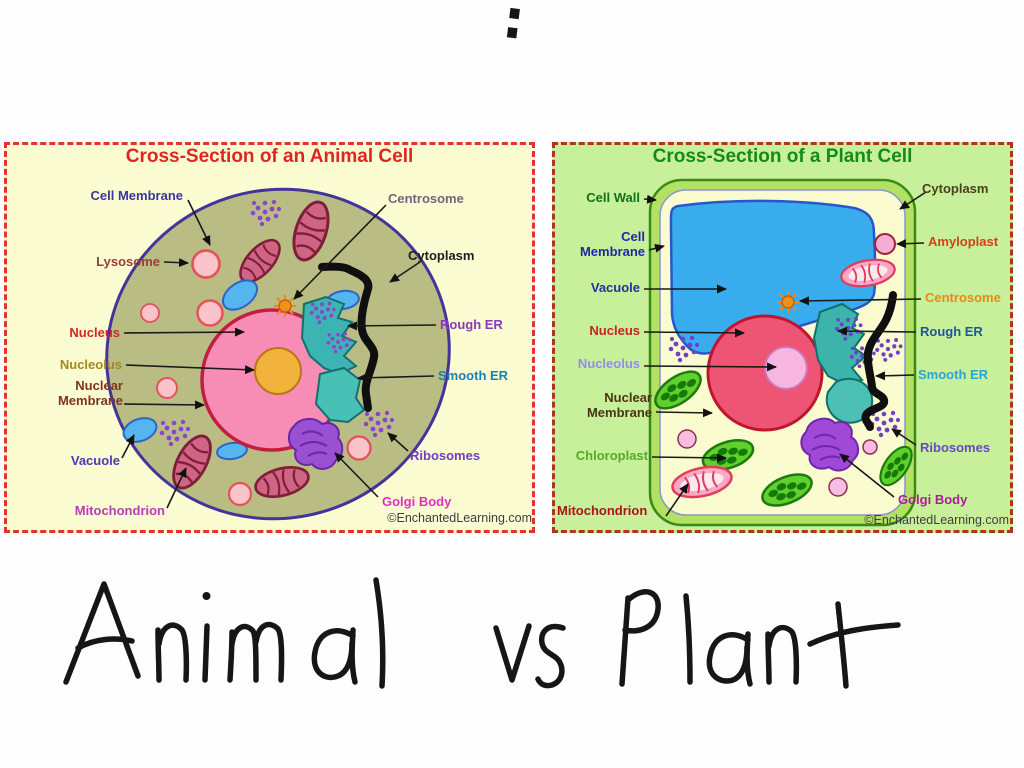 The height and width of the screenshot is (768, 1024). What do you see at coordinates (269, 156) in the screenshot?
I see `animal-panel-title: Cross-Section of an Animal Cell` at bounding box center [269, 156].